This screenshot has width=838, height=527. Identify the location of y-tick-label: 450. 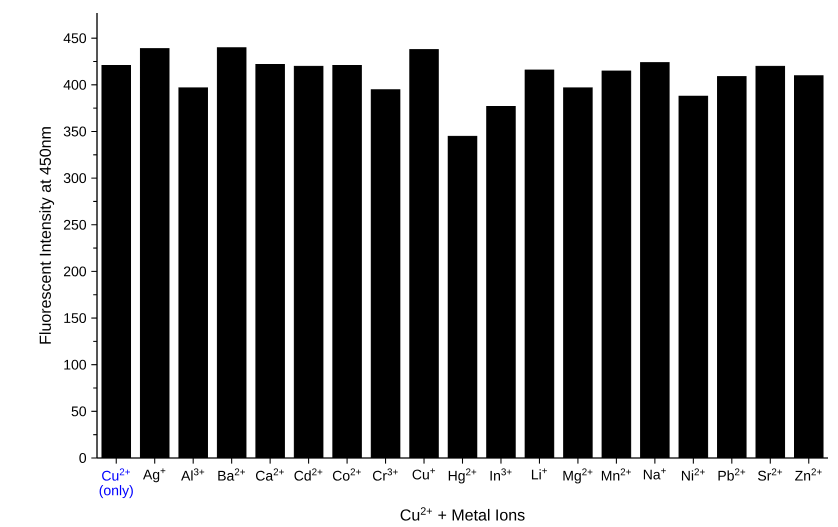
(75, 38).